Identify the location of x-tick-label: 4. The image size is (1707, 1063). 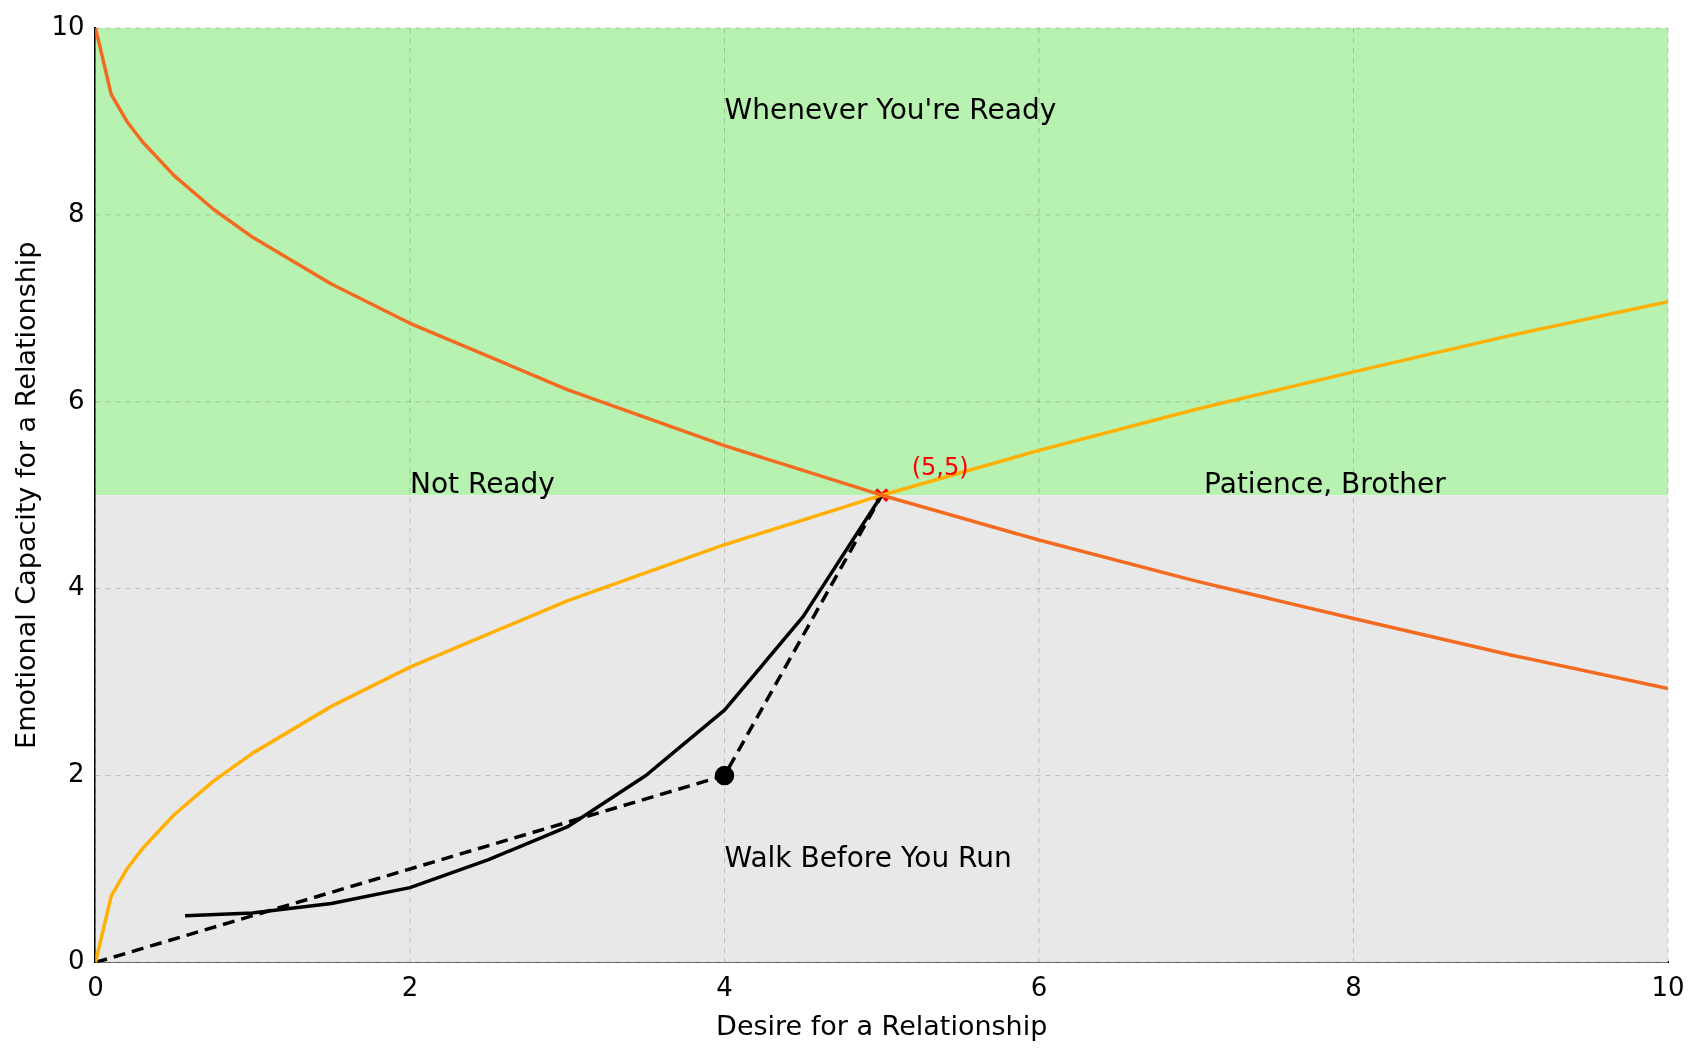
(724, 986).